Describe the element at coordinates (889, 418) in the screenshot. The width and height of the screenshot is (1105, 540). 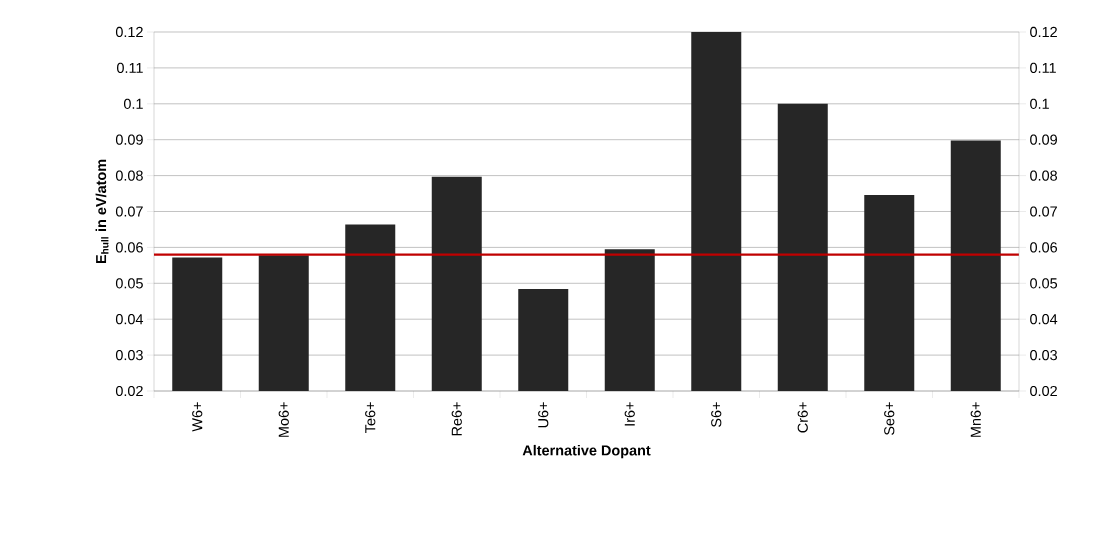
I see `x-tick-label: Se6+` at that location.